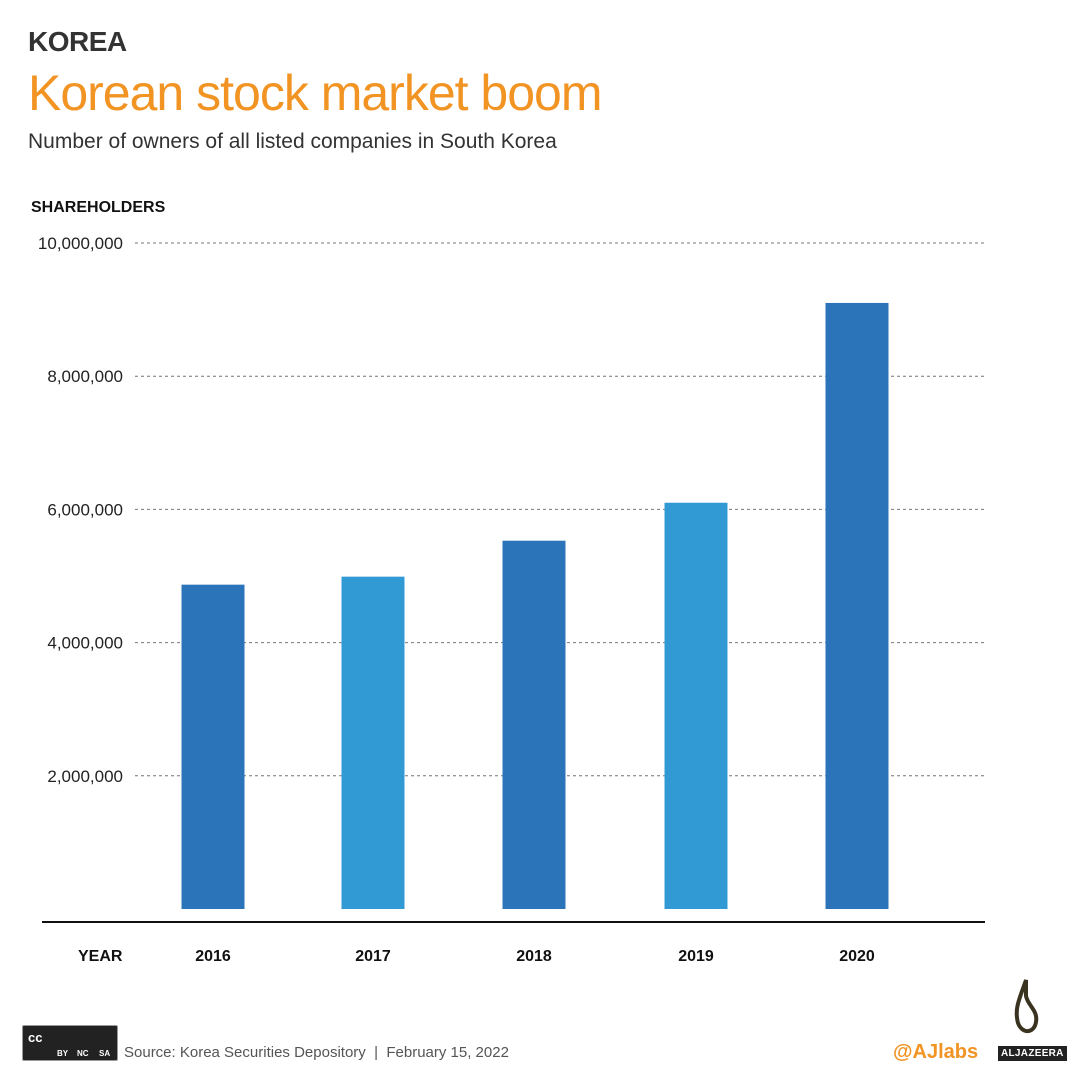  Describe the element at coordinates (315, 93) in the screenshot. I see `chart-title: Korean stock market boom` at that location.